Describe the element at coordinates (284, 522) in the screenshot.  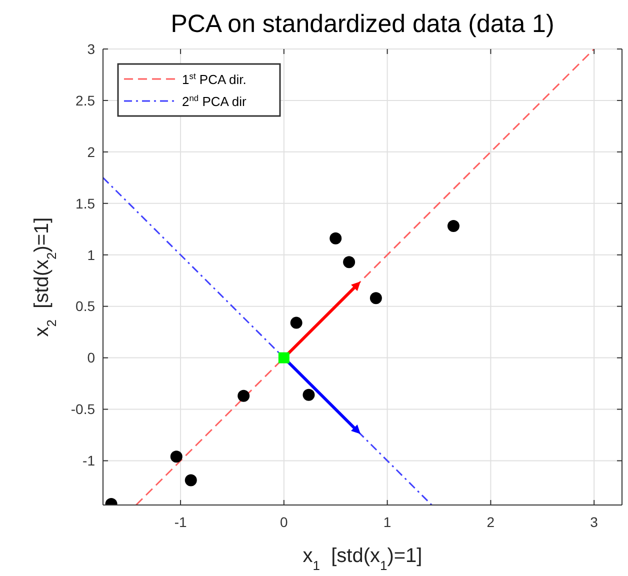
I see `x-tick-label: 0` at that location.